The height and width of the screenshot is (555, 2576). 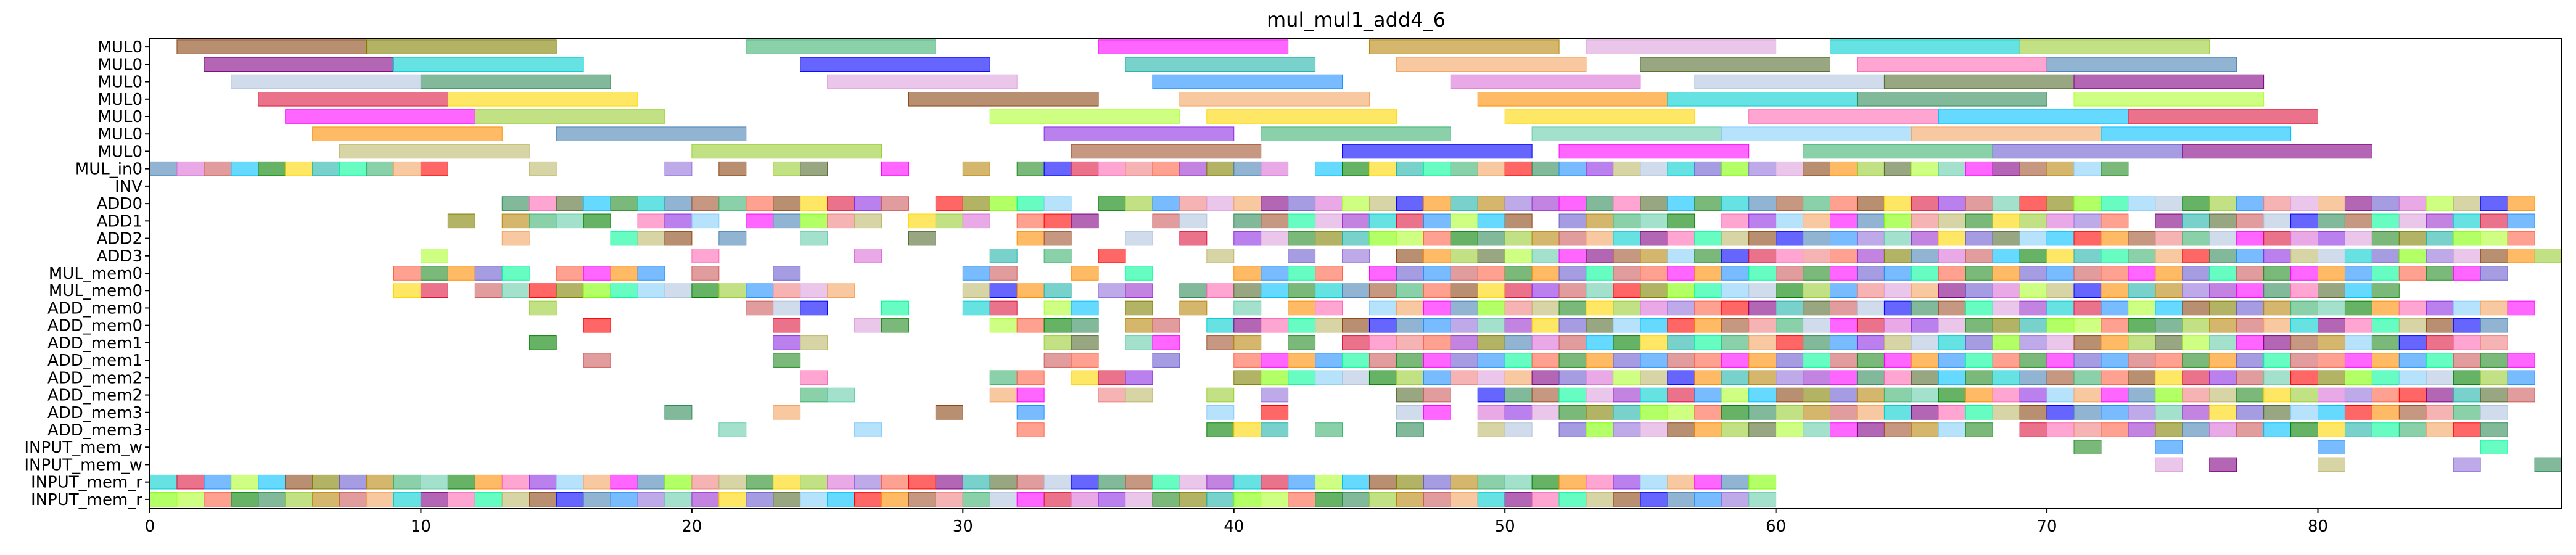 I want to click on y-tick-label: INPUT_mem_w, so click(x=83, y=448).